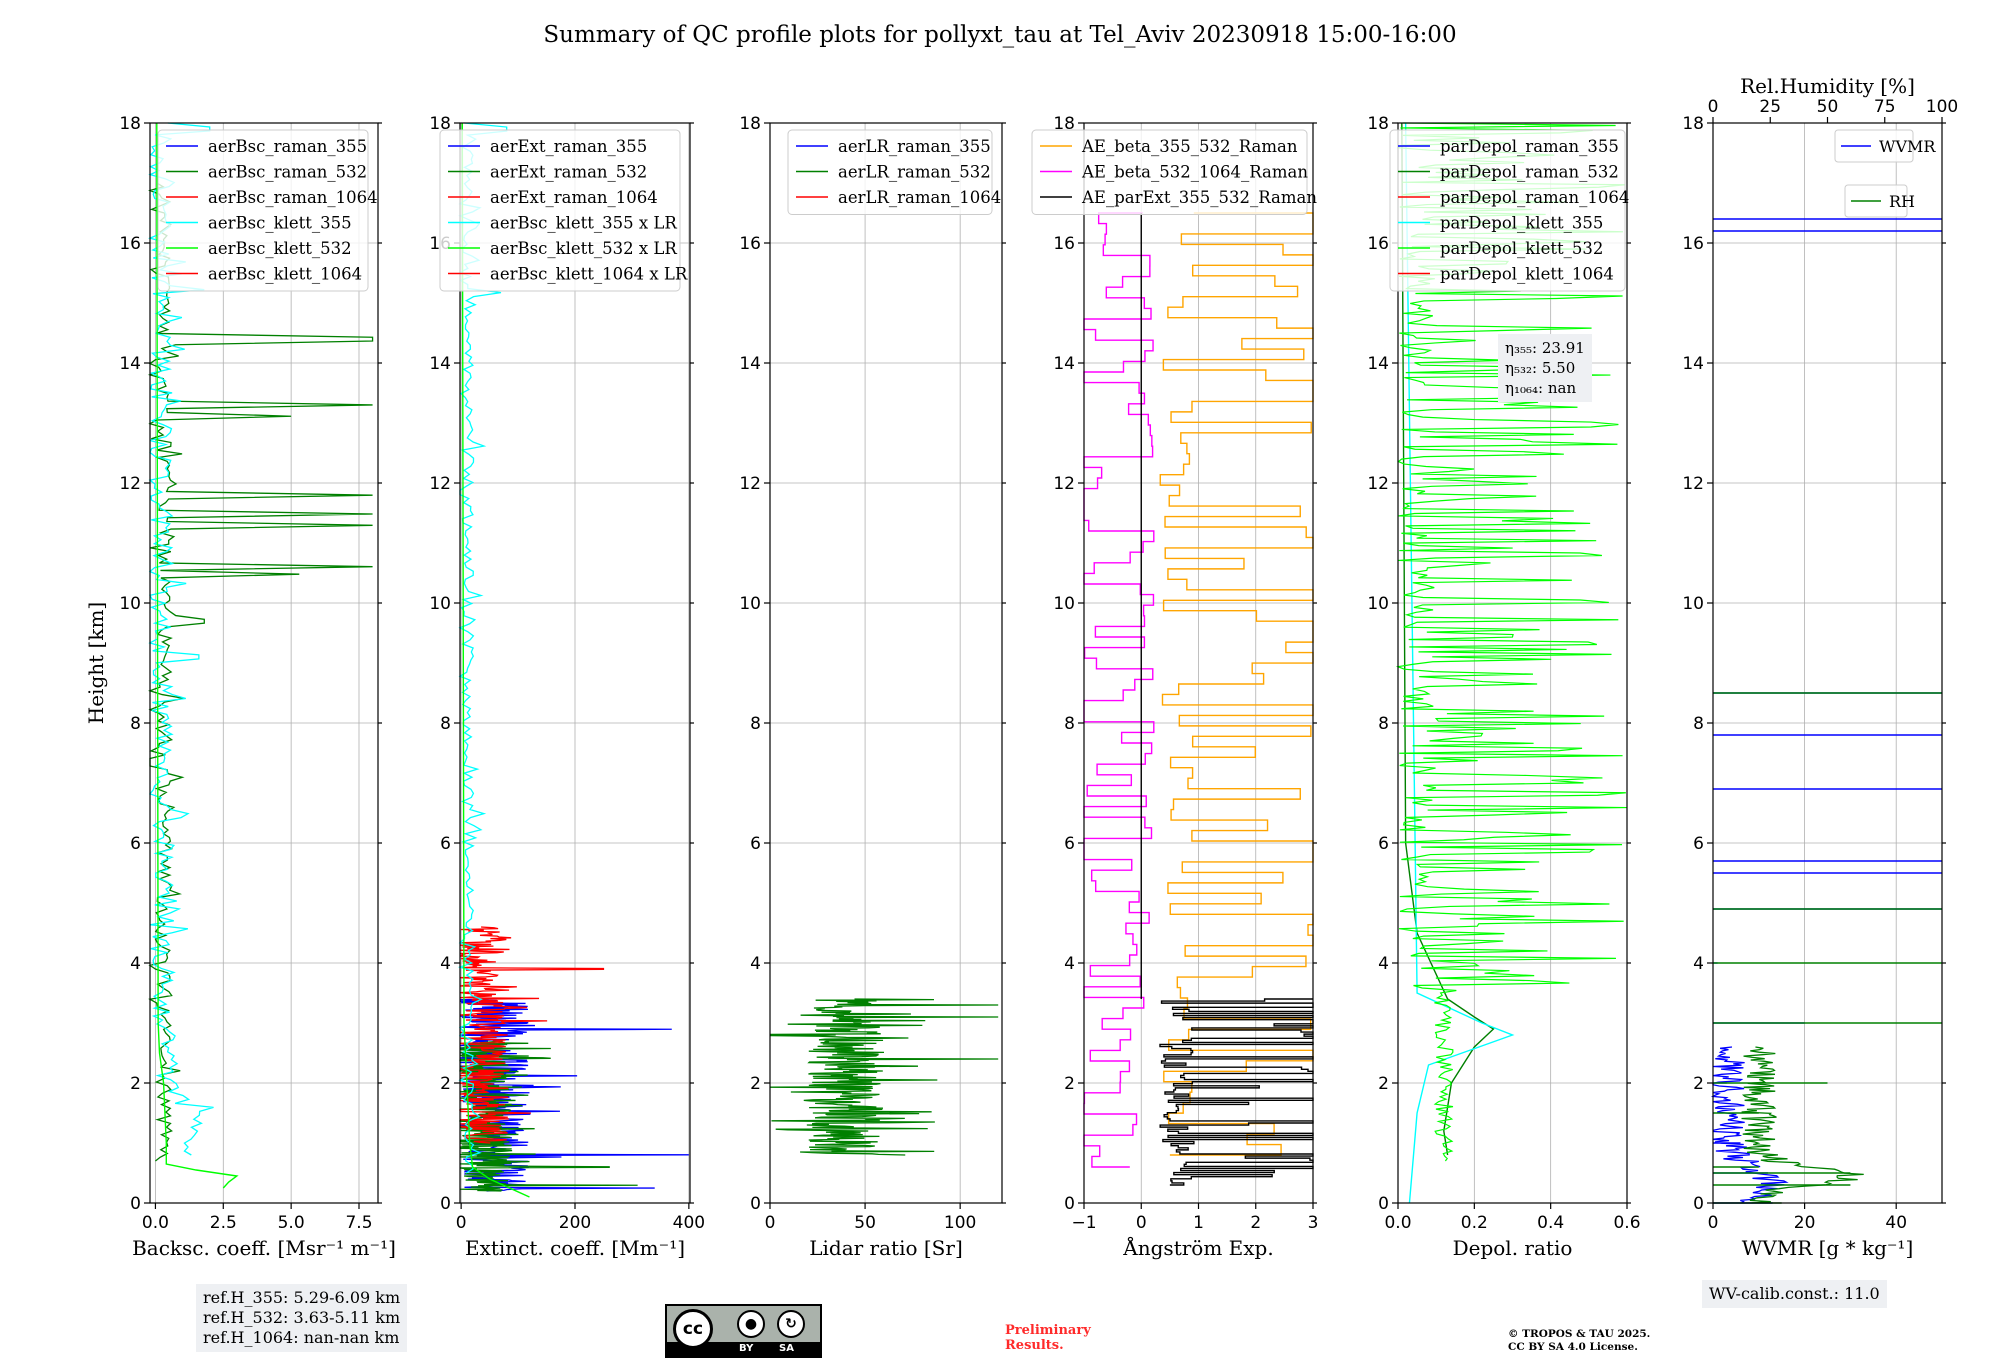  I want to click on legend-entry-aerext-raman-1064: aerExt_raman_1064, so click(574, 197).